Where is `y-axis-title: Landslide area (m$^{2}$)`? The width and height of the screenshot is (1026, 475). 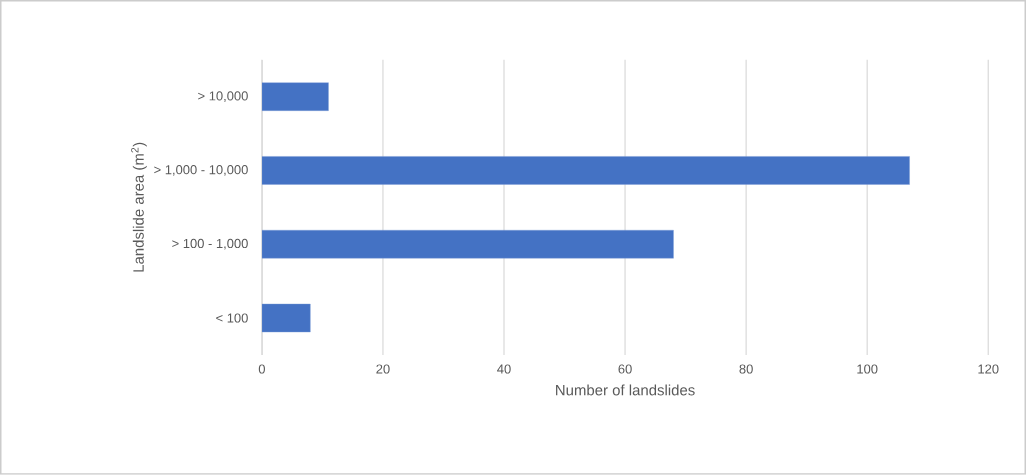 y-axis-title: Landslide area (m$^{2}$) is located at coordinates (139, 207).